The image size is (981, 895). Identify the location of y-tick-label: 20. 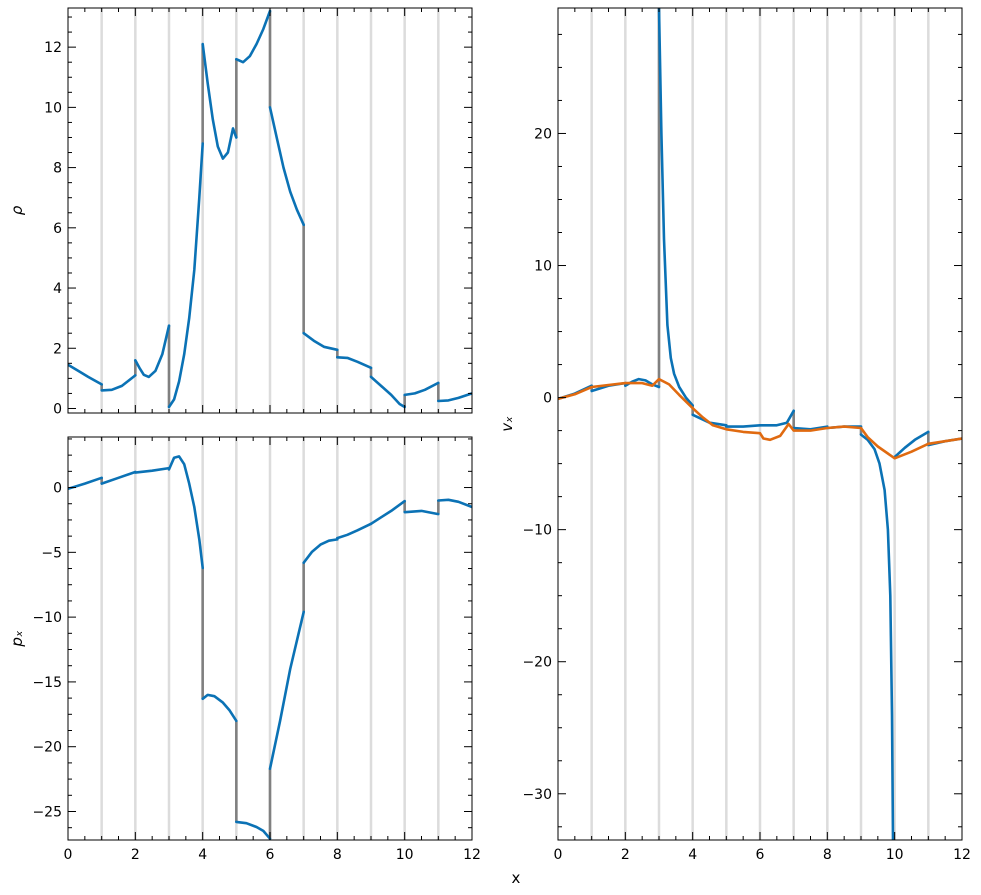
(543, 134).